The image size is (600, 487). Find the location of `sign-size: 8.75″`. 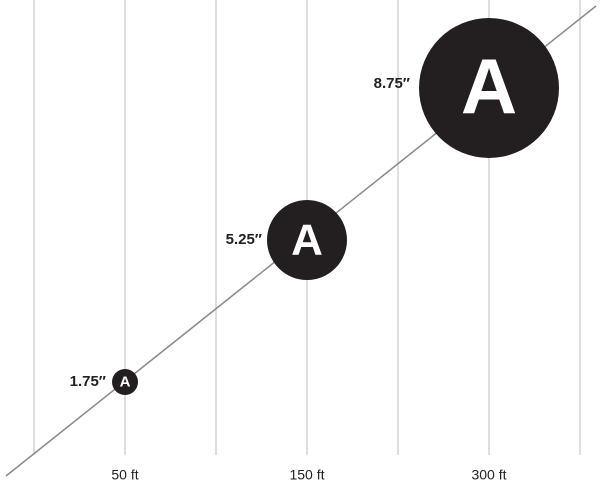

sign-size: 8.75″ is located at coordinates (392, 83).